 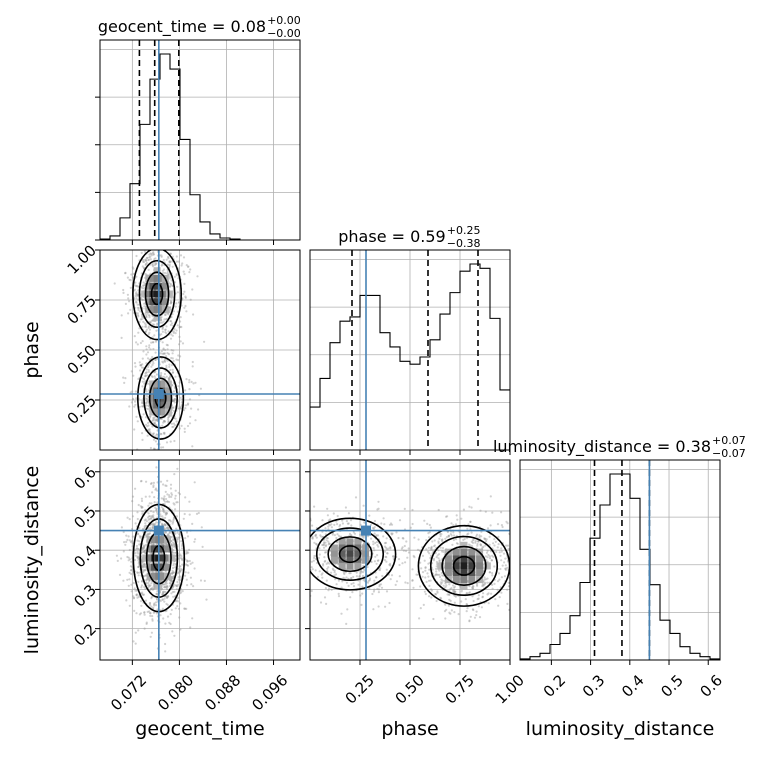 What do you see at coordinates (198, 352) in the screenshot?
I see `density-panel-phase-vs-geocent-time` at bounding box center [198, 352].